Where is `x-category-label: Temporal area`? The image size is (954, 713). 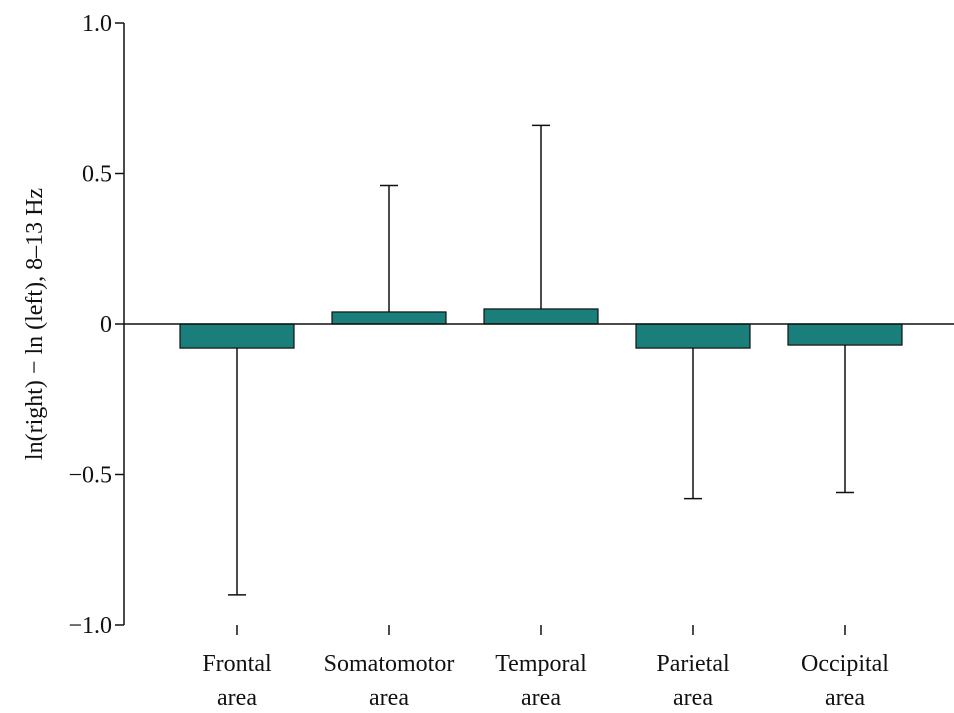 x-category-label: Temporal area is located at coordinates (541, 681).